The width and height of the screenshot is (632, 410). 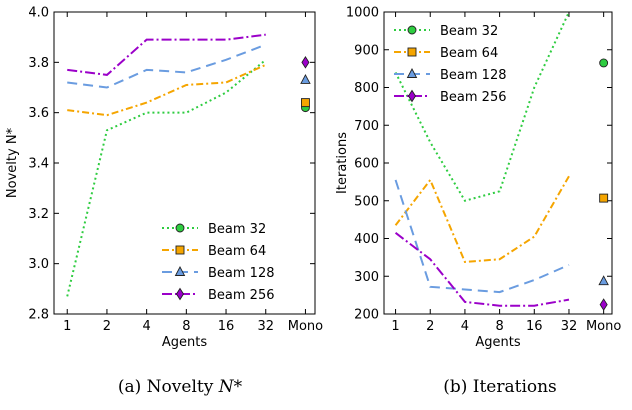 What do you see at coordinates (366, 315) in the screenshot?
I see `y-tick-label: 200` at bounding box center [366, 315].